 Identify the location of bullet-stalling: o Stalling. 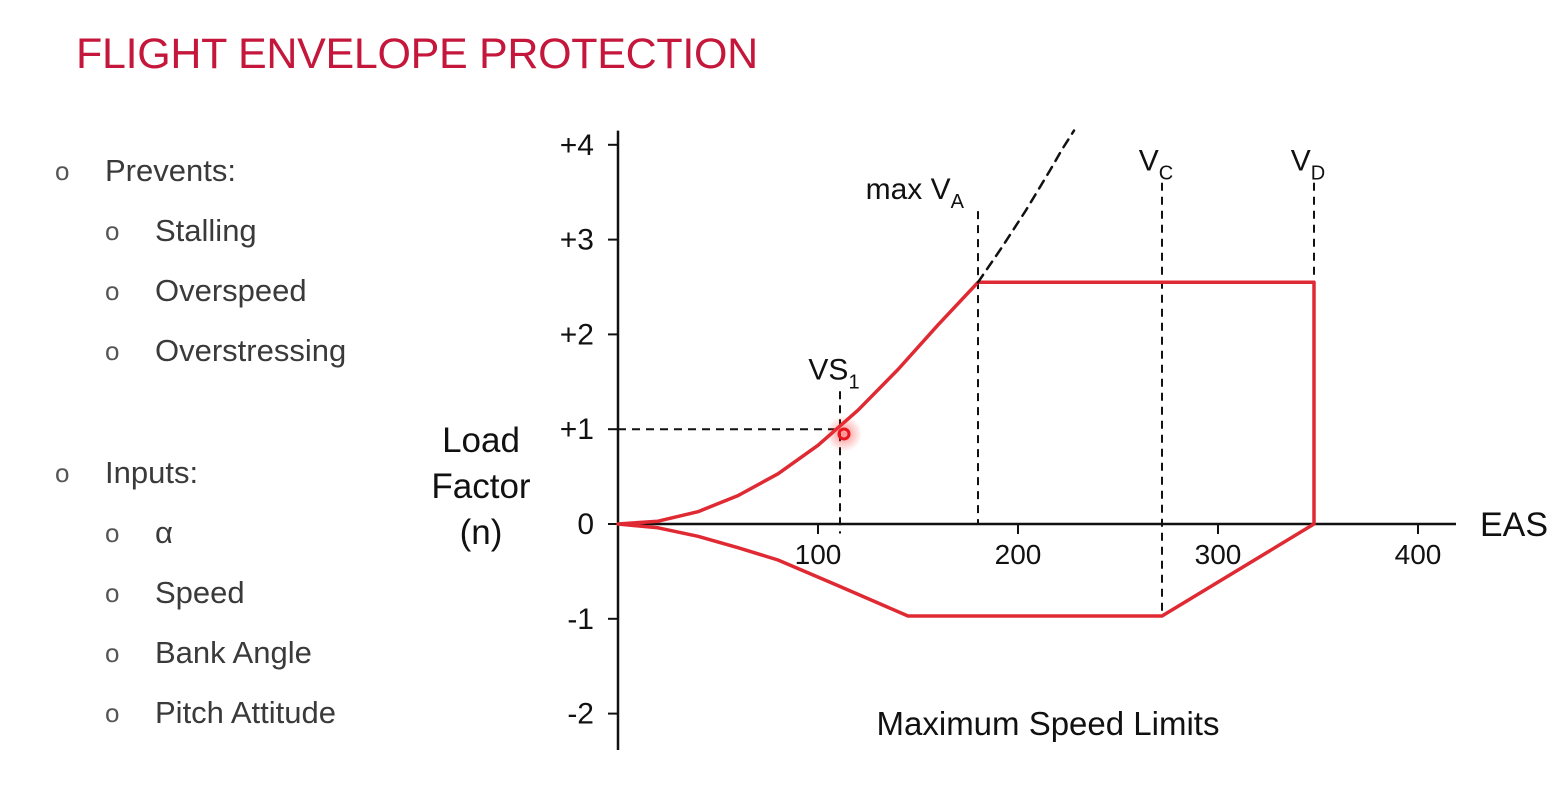
(181, 231).